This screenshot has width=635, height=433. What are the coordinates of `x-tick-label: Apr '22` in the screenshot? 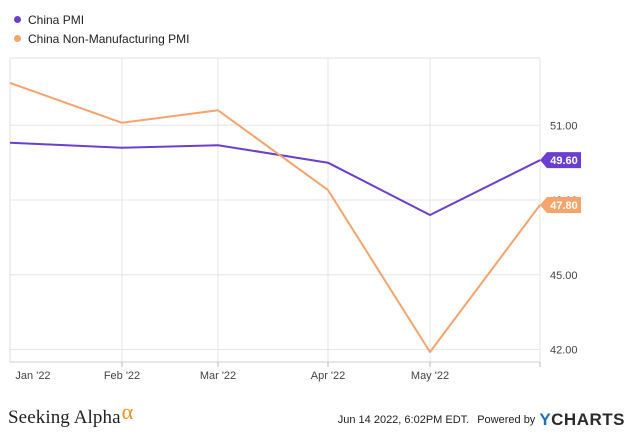 It's located at (328, 376).